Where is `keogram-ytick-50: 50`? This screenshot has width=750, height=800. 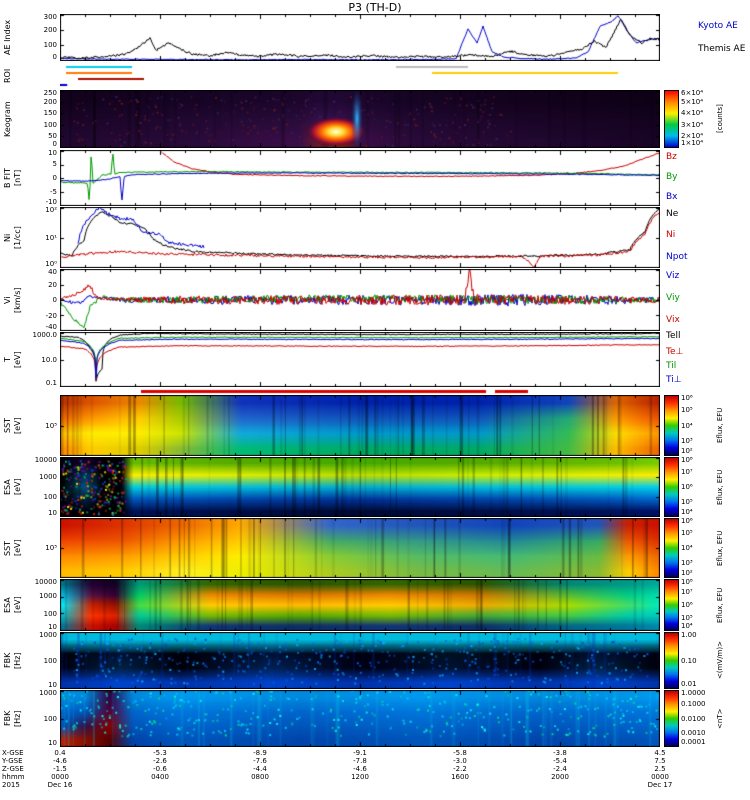
keogram-ytick-50: 50 is located at coordinates (52, 136).